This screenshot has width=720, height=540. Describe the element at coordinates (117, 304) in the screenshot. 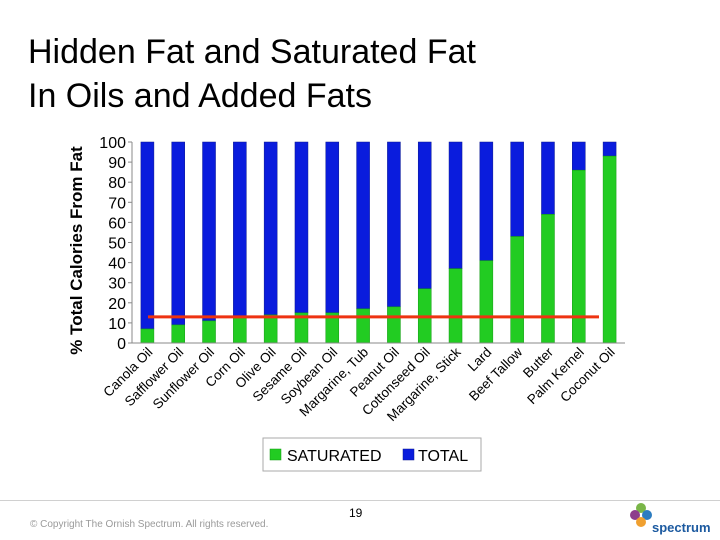

I see `y-tick-label: 20` at that location.